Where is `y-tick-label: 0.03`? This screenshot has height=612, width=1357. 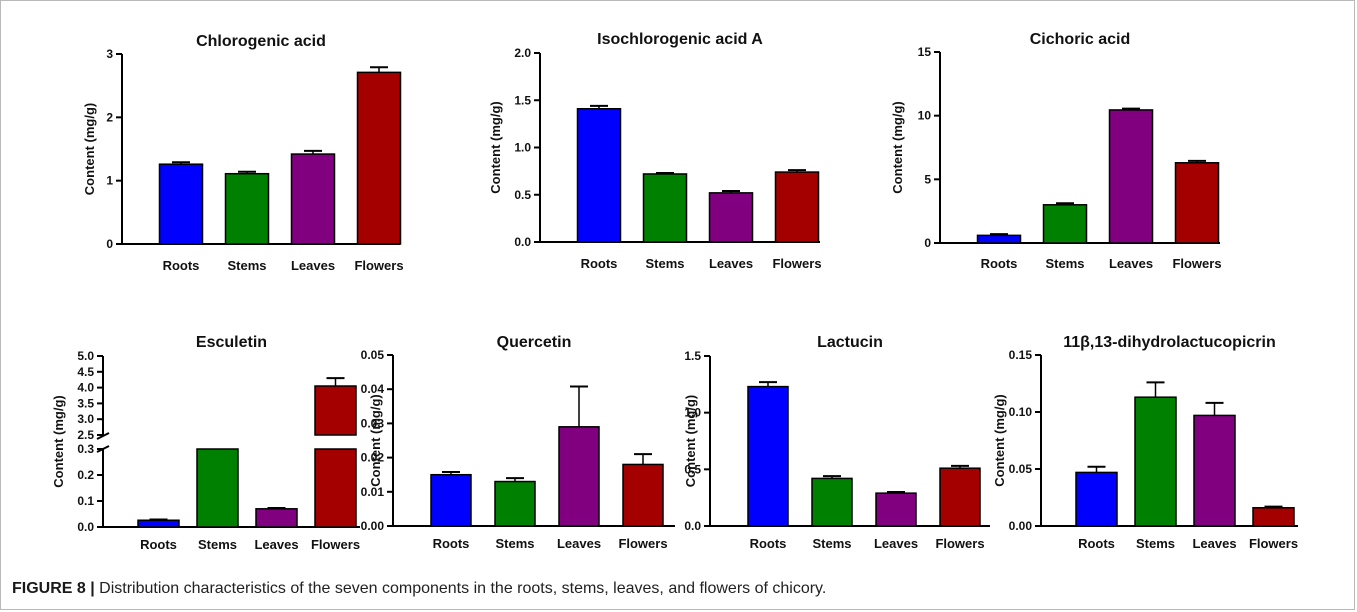 y-tick-label: 0.03 is located at coordinates (373, 423).